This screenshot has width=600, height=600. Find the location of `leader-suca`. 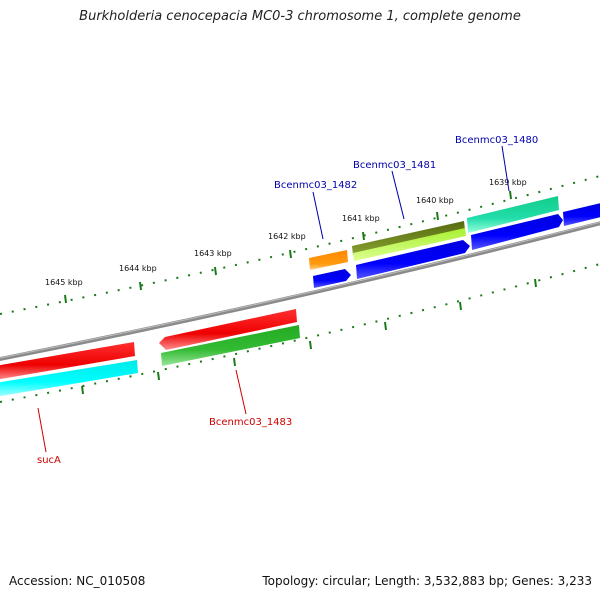

leader-suca is located at coordinates (42, 430).